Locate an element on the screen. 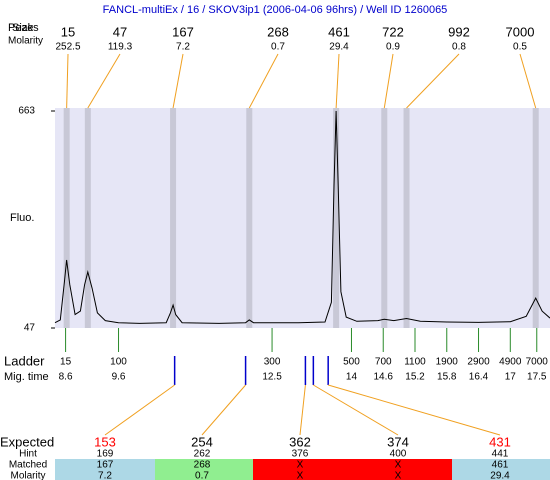 Image resolution: width=550 pixels, height=480 pixels. ladder-time: 16.4 is located at coordinates (479, 377).